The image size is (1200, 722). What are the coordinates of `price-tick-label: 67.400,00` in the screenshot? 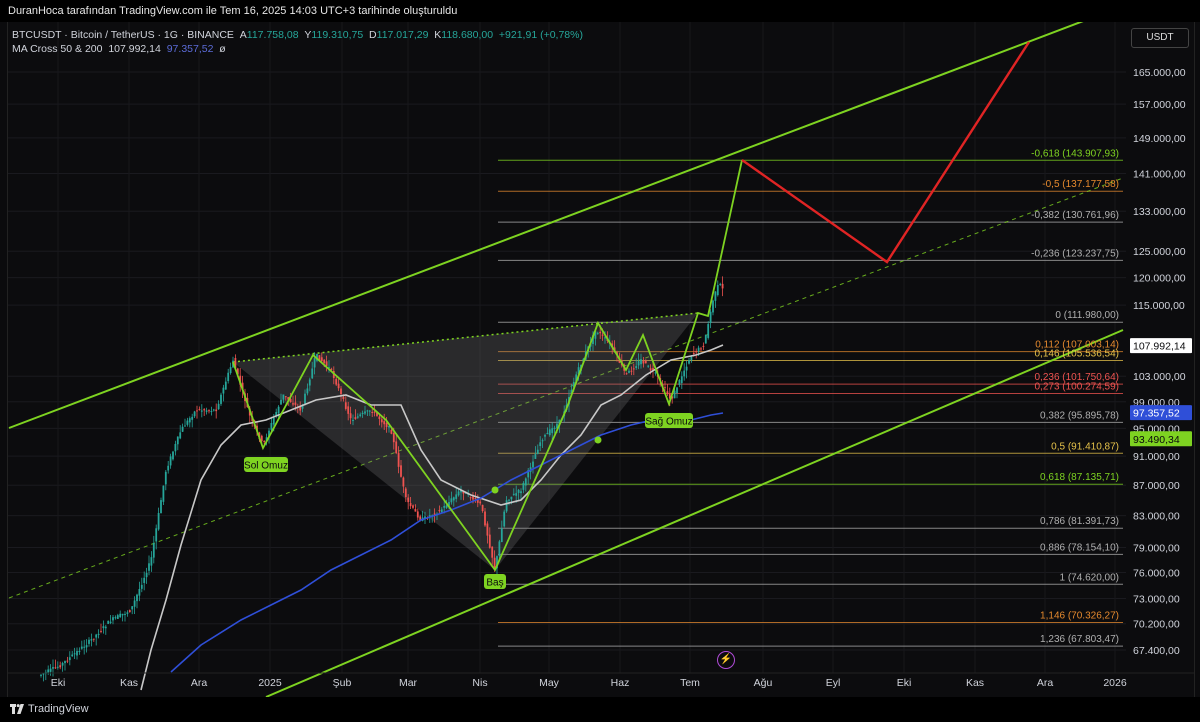 It's located at (1156, 651).